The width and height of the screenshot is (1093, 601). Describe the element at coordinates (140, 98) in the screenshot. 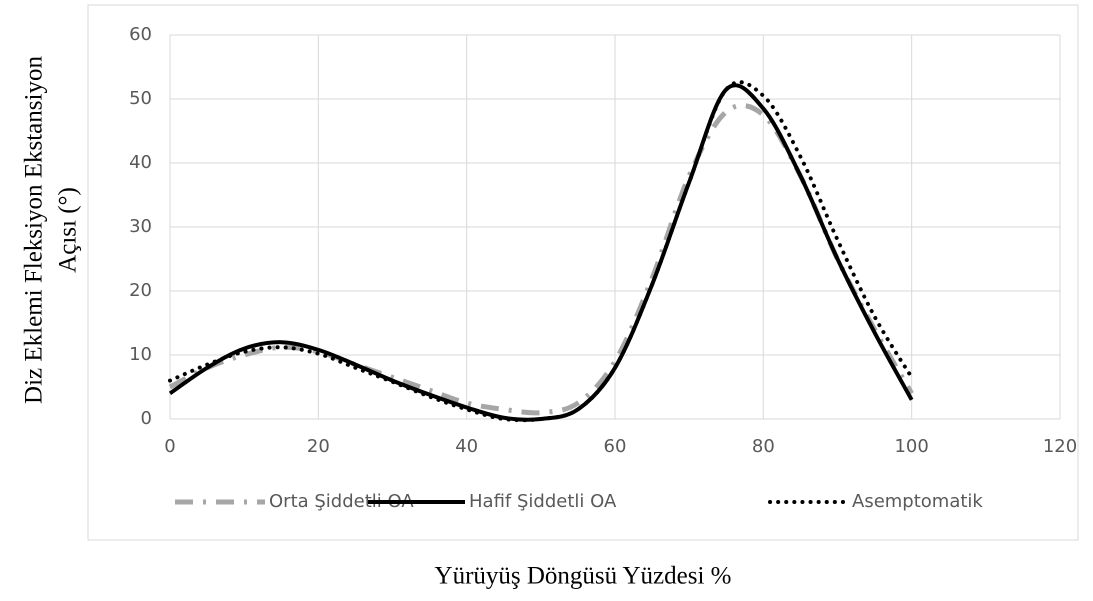

I see `y-tick-label: 50` at that location.